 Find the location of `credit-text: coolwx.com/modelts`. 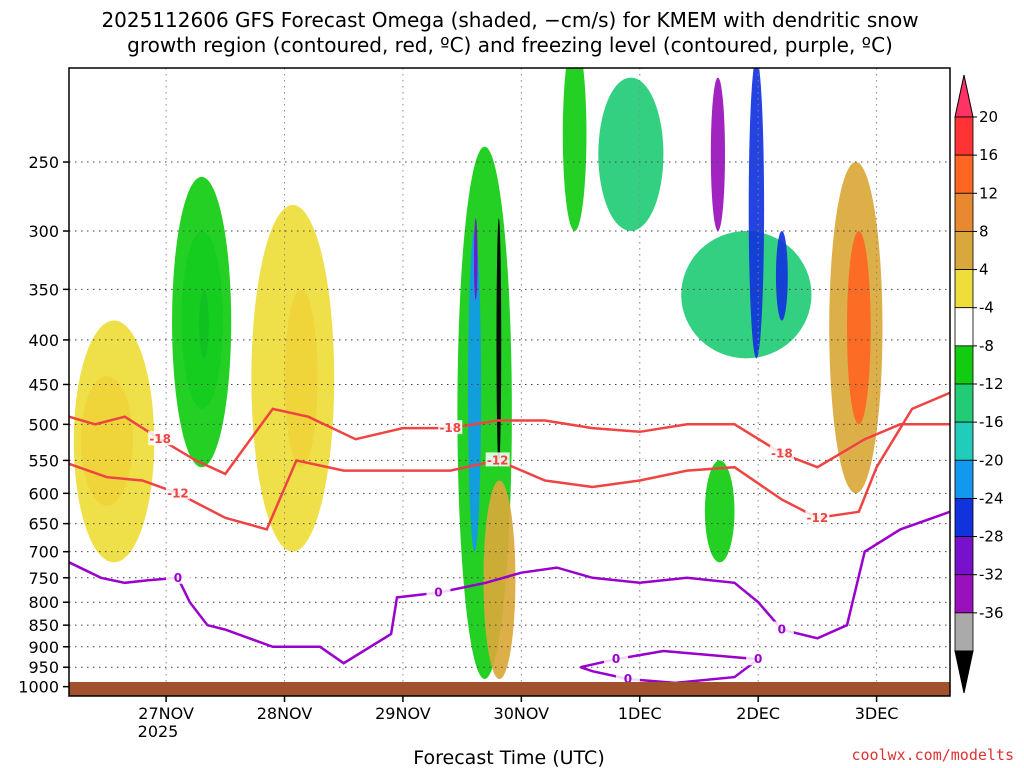

credit-text: coolwx.com/modelts is located at coordinates (932, 755).